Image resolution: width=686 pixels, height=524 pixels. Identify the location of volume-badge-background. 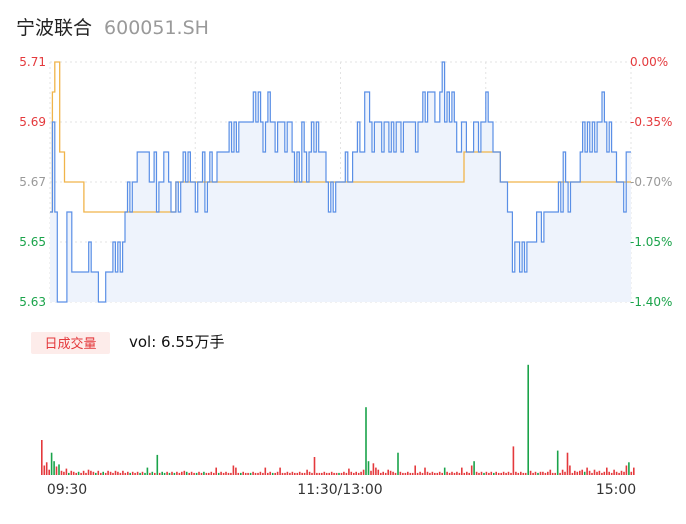
(70, 343).